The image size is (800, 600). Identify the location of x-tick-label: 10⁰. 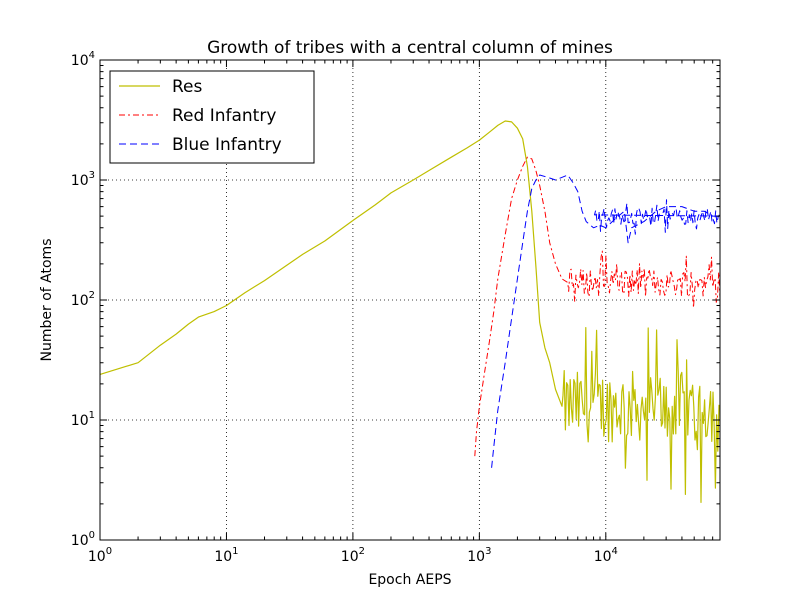
(100, 555).